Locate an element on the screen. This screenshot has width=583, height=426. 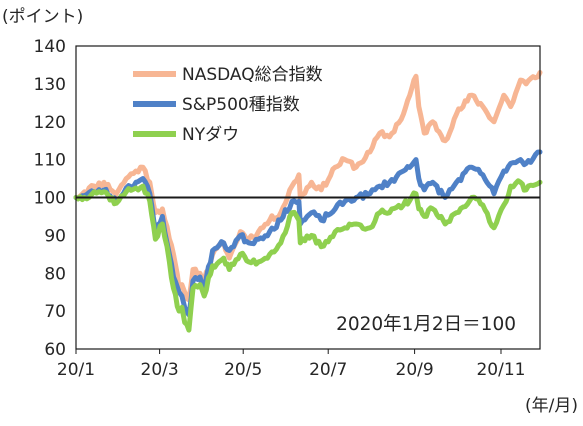
chart-legend: NASDAQ総合指数 S&P500種指数 NYダウ is located at coordinates (228, 105).